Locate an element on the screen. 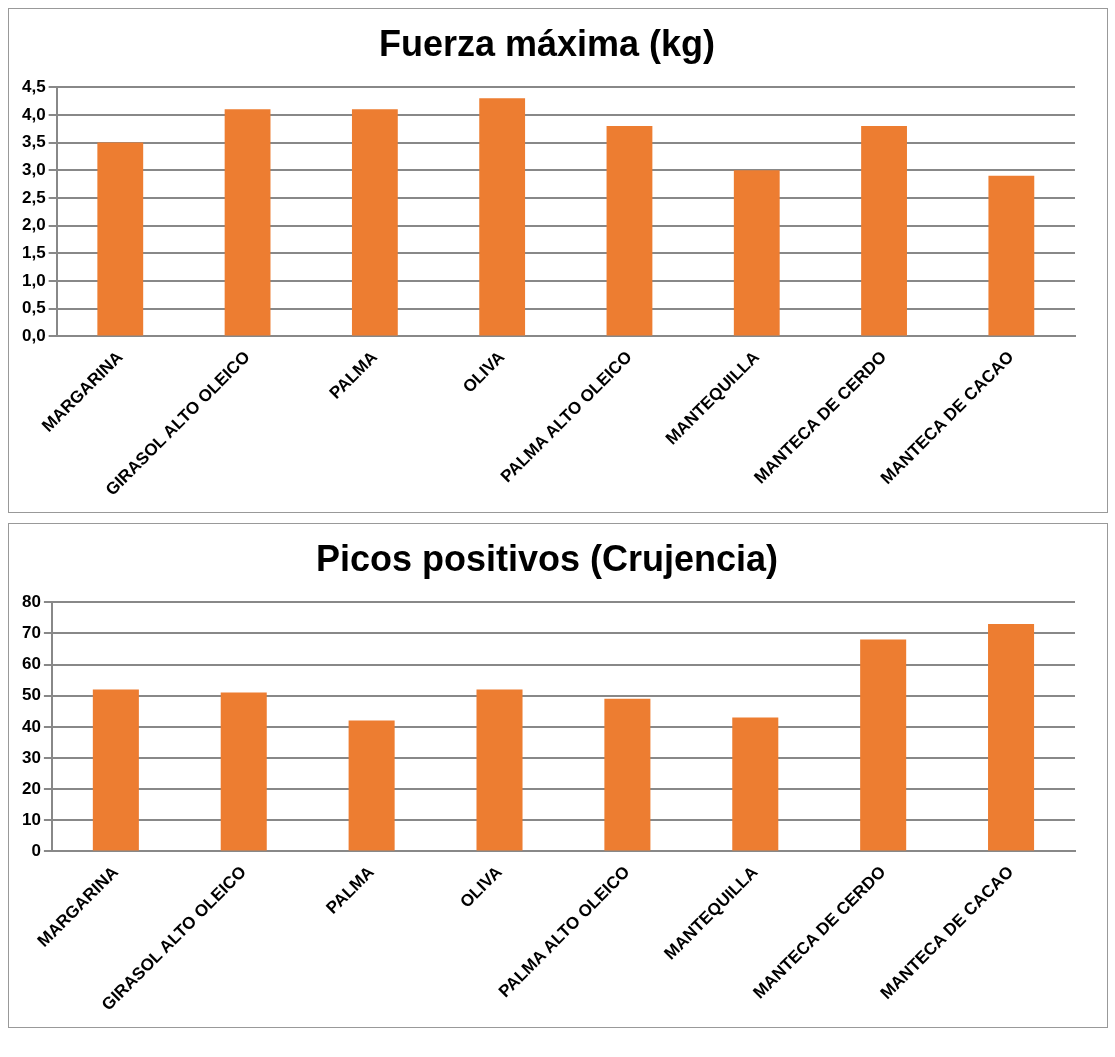 This screenshot has height=1057, width=1115. chart-title: Fuerza máxima (kg) is located at coordinates (547, 43).